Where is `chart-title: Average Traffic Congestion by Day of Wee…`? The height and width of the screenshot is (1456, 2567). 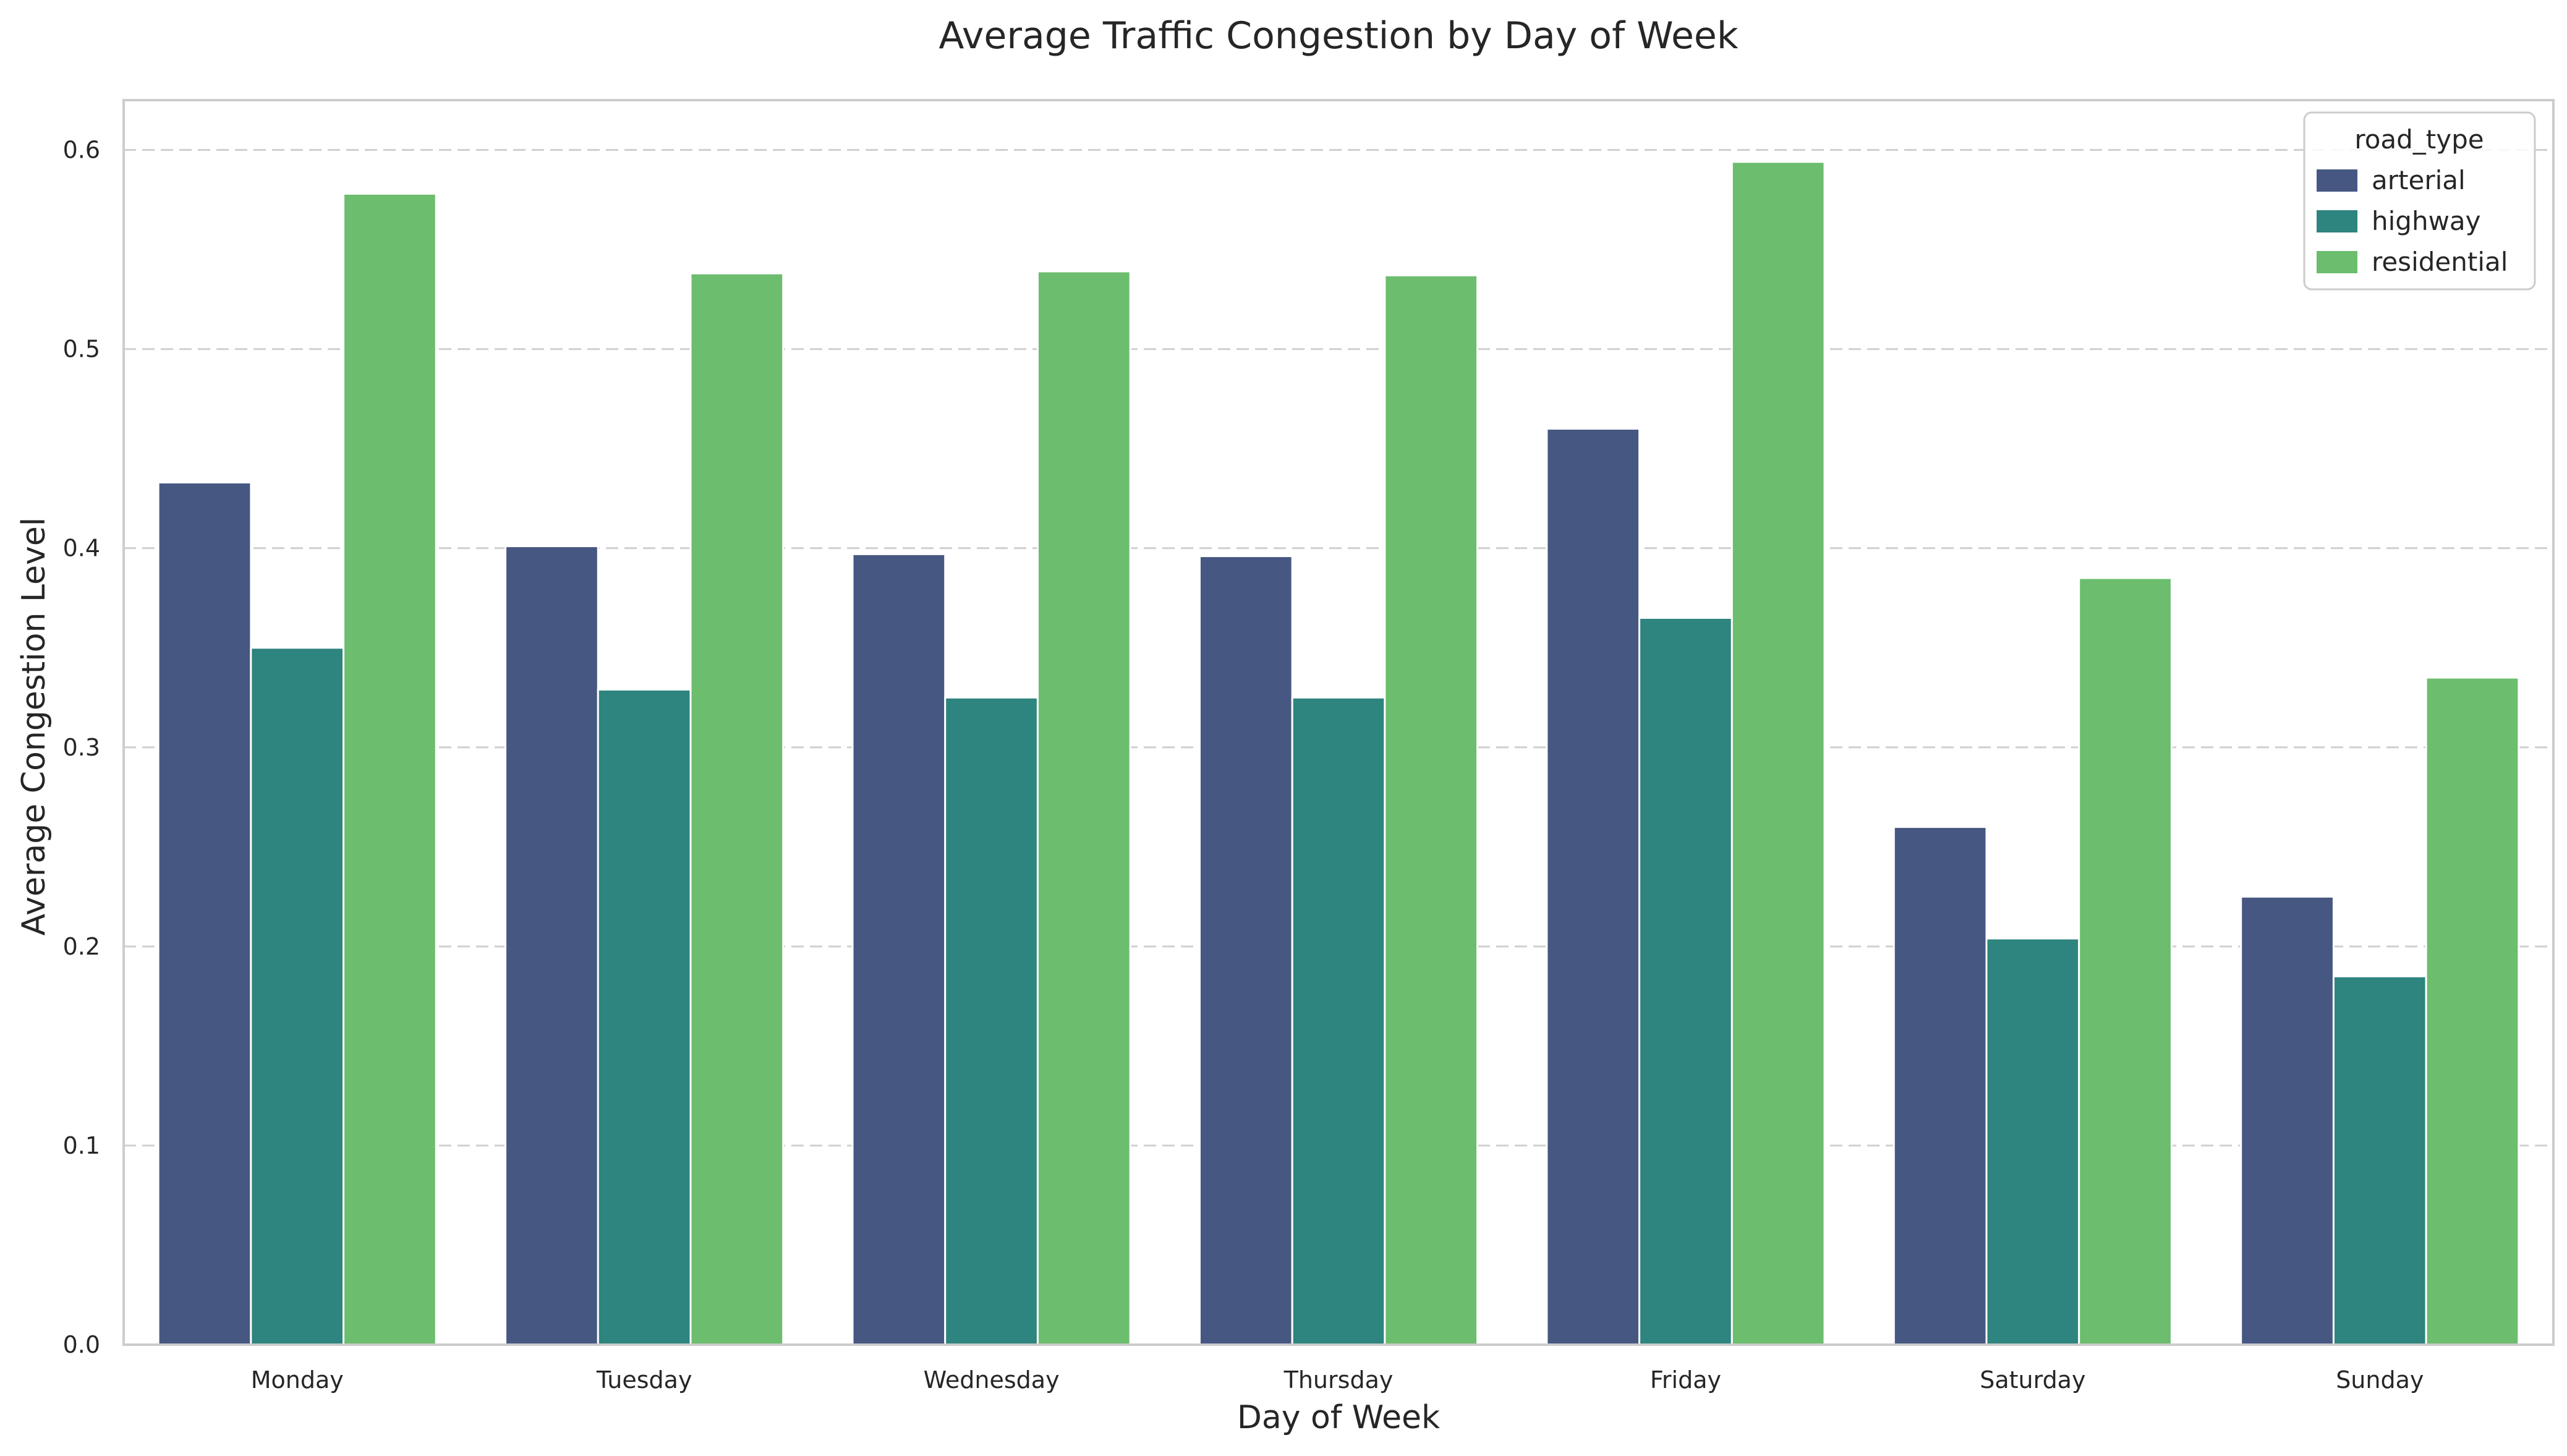
chart-title: Average Traffic Congestion by Day of Wee… is located at coordinates (1339, 35).